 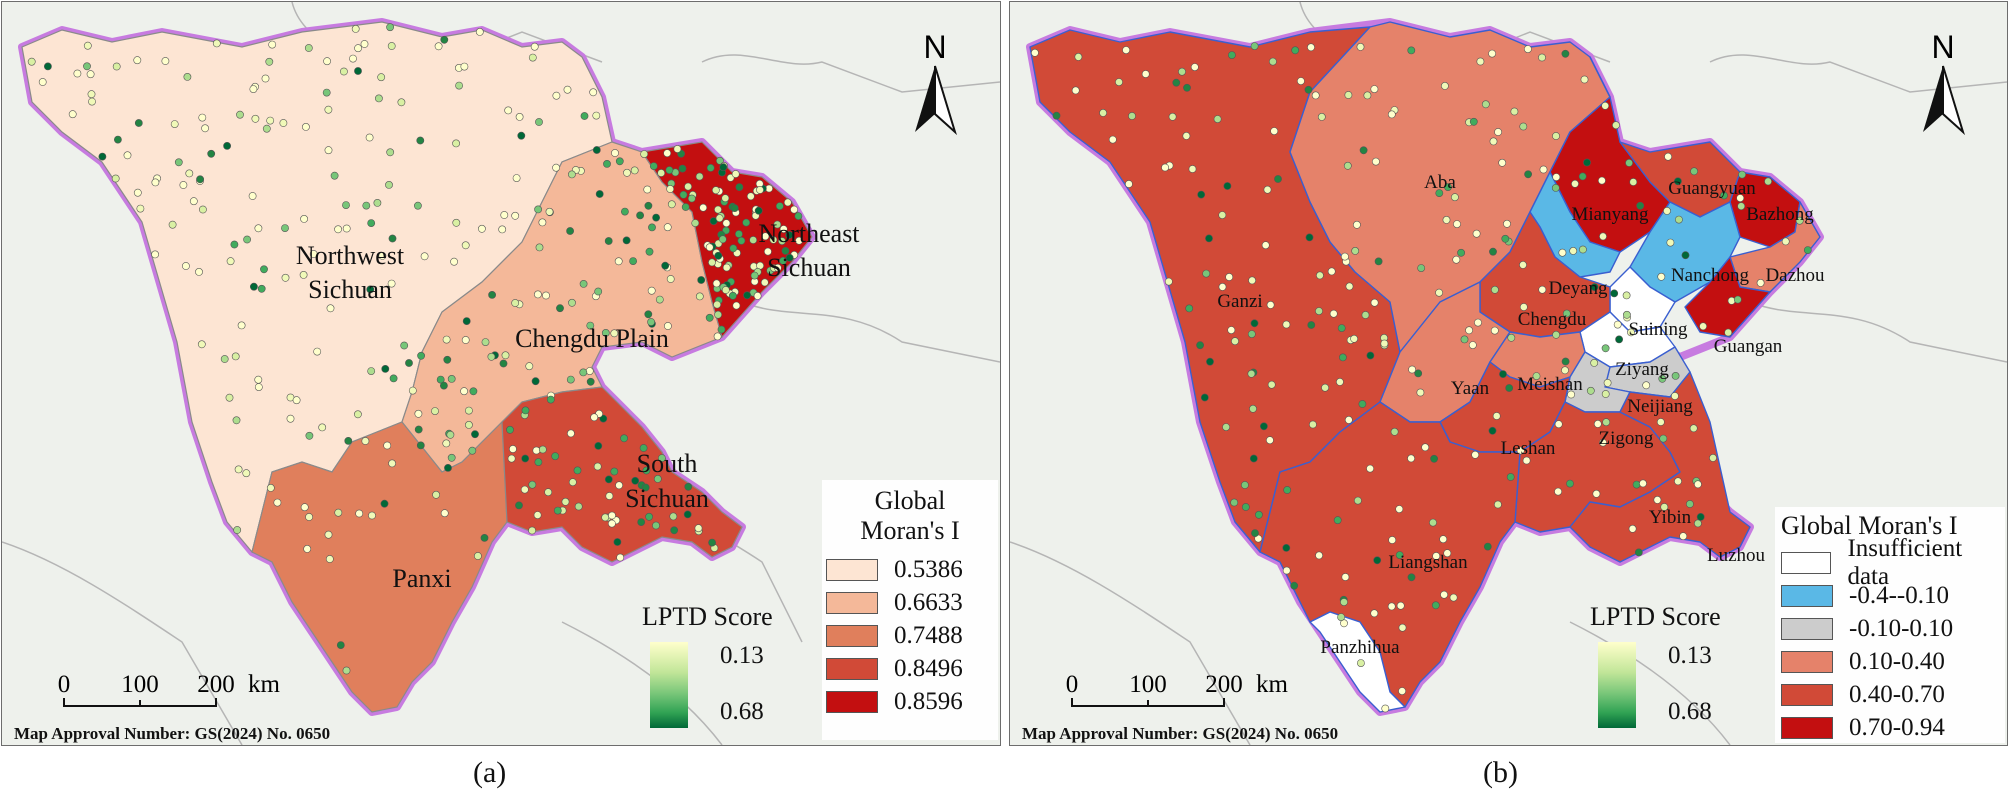 What do you see at coordinates (910, 530) in the screenshot?
I see `legend-title-2: Moran's I` at bounding box center [910, 530].